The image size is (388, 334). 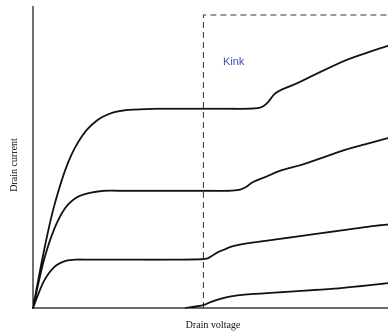 I want to click on x-axis-label: Drain voltage, so click(x=213, y=325).